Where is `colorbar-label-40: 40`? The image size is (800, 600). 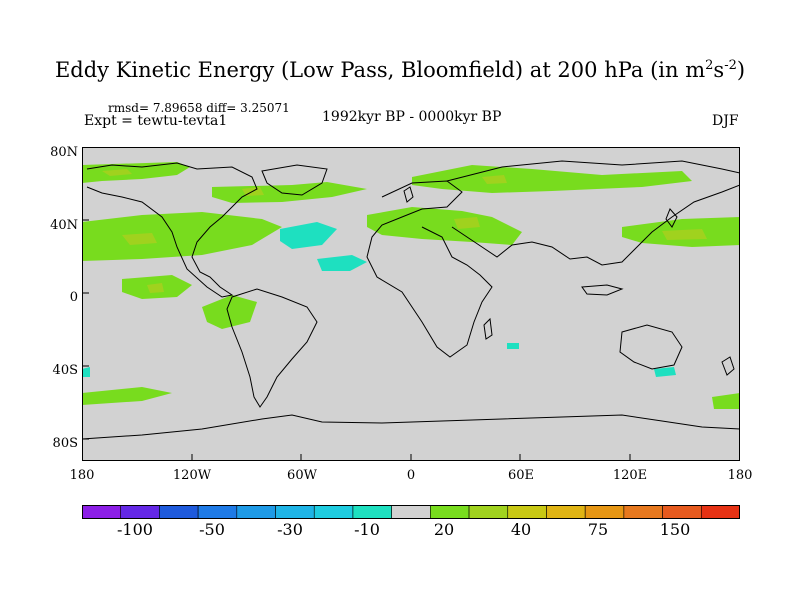 colorbar-label-40: 40 is located at coordinates (521, 529).